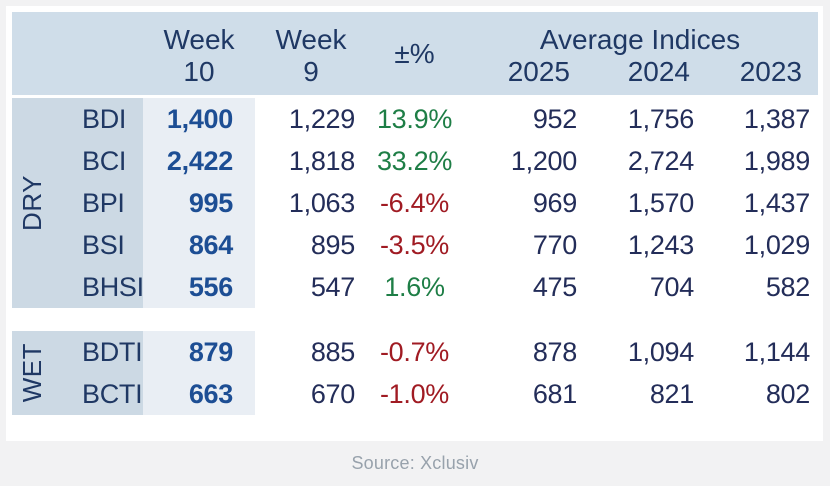 This screenshot has width=830, height=486. I want to click on cell-avg-2024: 704, so click(671, 286).